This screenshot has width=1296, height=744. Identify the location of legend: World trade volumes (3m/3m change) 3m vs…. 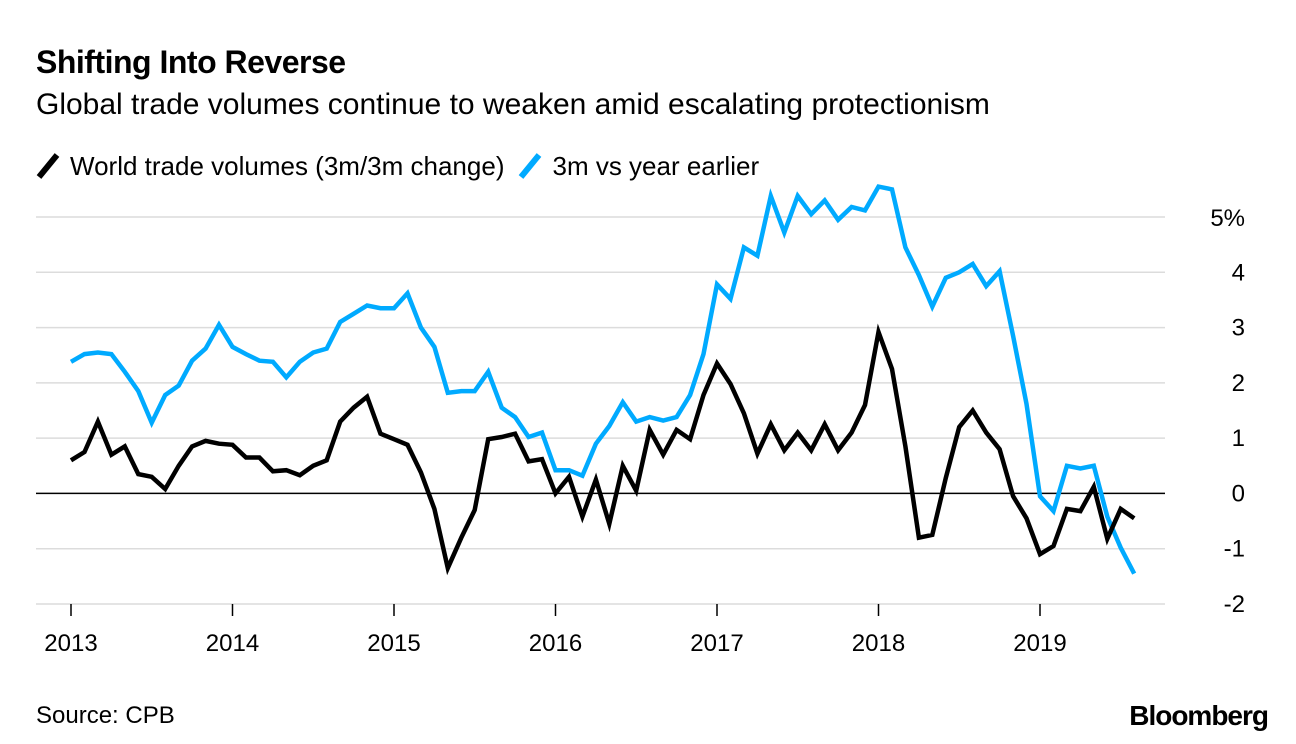
(404, 166).